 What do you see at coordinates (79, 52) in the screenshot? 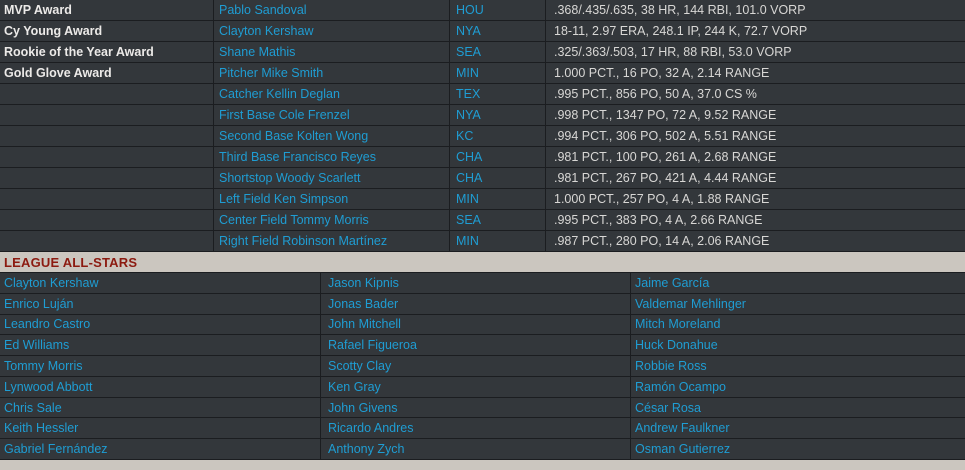
I see `award-name: Rookie of the Year Award` at bounding box center [79, 52].